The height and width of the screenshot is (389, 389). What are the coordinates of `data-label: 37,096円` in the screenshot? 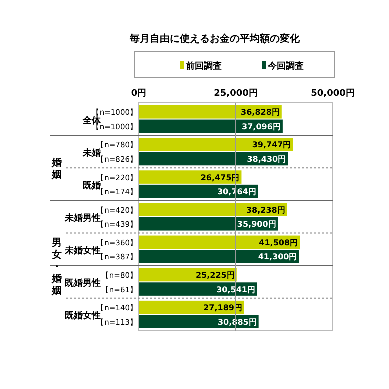 It's located at (261, 127).